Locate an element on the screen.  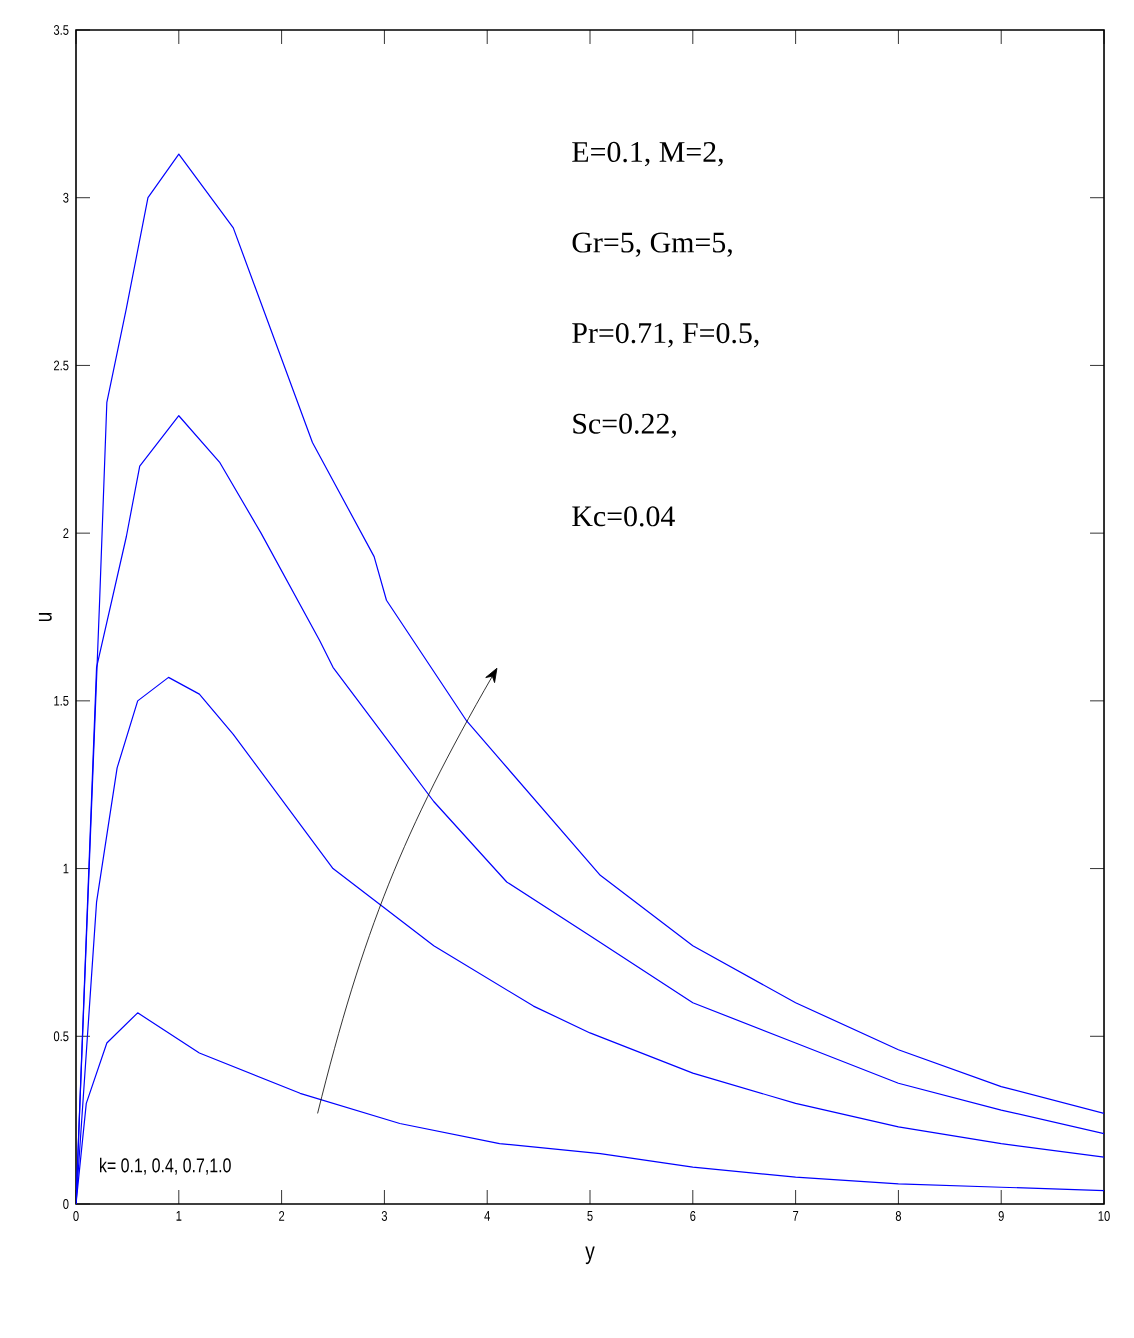
annotation: E=0.1, M=2, is located at coordinates (647, 154).